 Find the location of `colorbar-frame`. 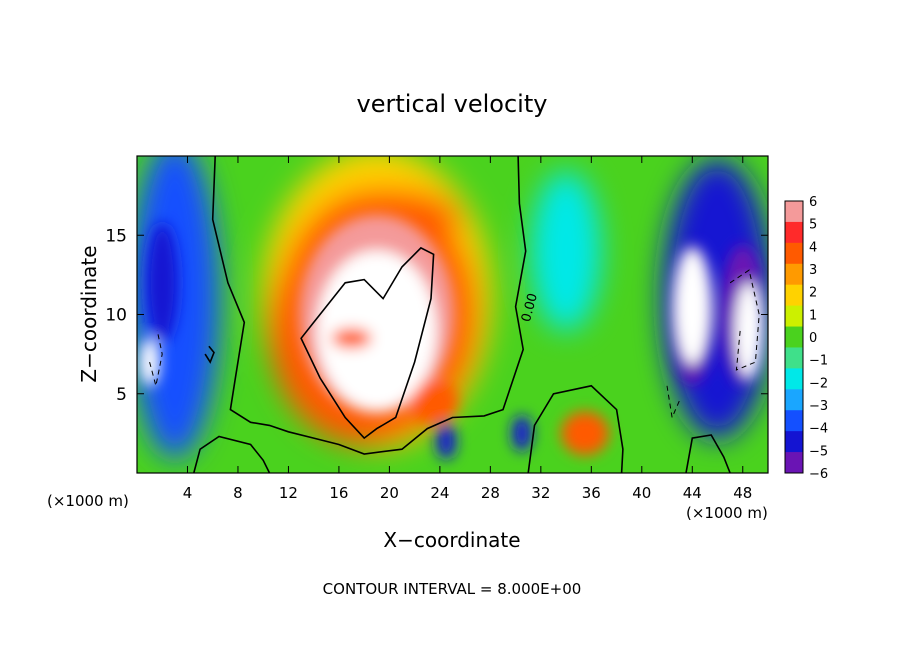

colorbar-frame is located at coordinates (794, 337).